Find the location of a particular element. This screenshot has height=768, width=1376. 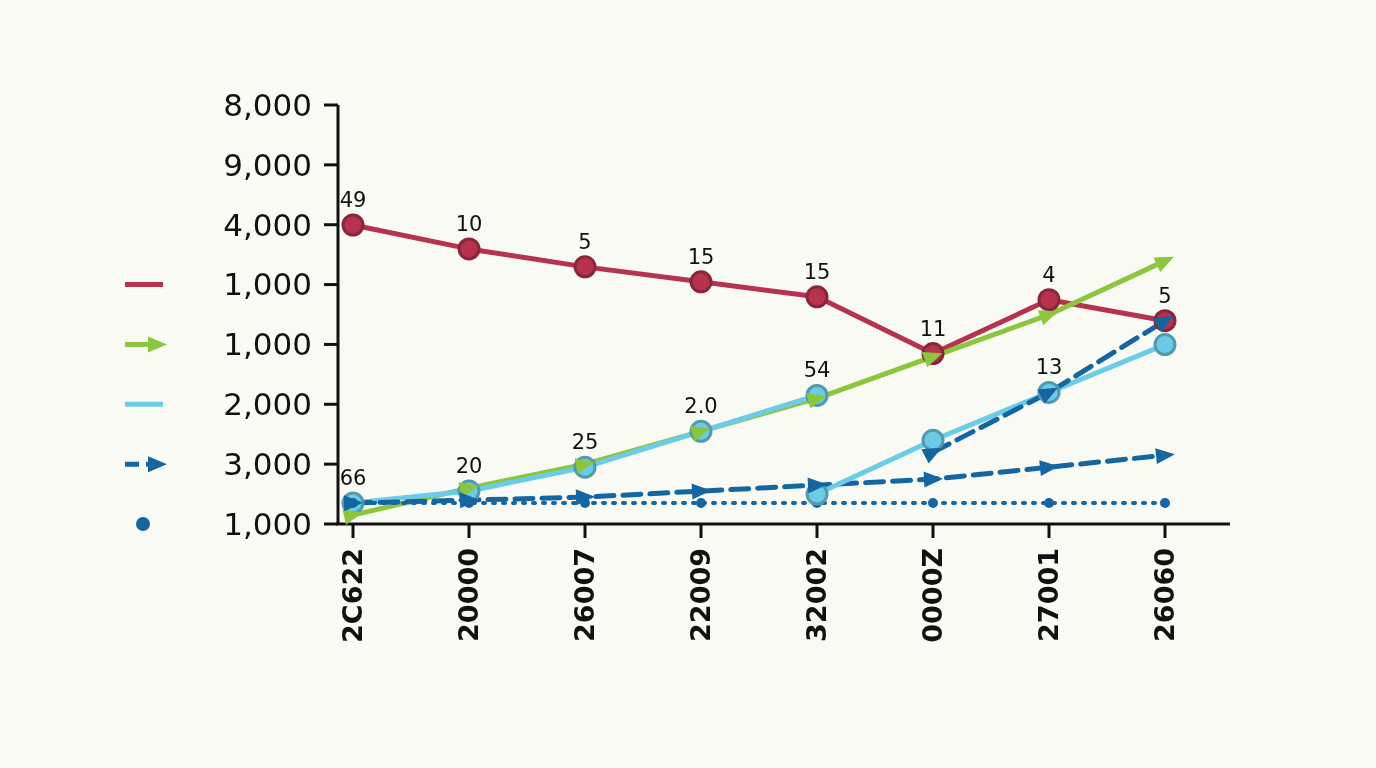

text: 9,000 is located at coordinates (267, 164).